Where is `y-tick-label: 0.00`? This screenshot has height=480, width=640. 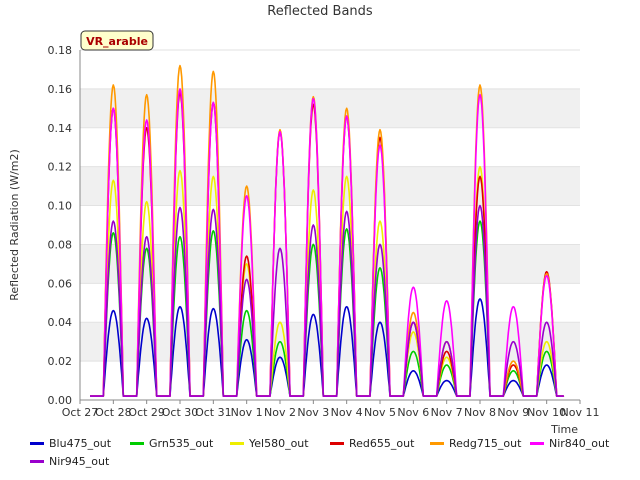
y-tick-label: 0.00 is located at coordinates (60, 400).